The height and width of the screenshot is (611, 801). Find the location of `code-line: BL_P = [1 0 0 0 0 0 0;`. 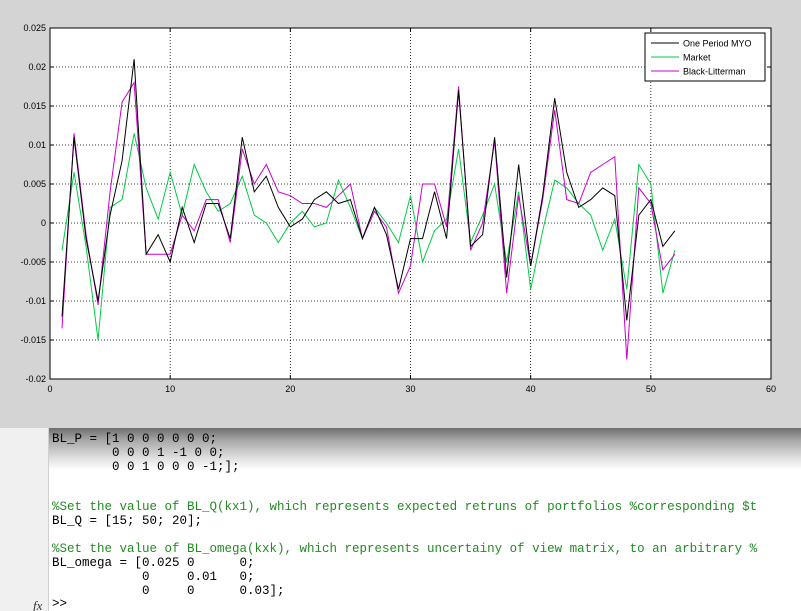

code-line: BL_P = [1 0 0 0 0 0 0; is located at coordinates (135, 439).